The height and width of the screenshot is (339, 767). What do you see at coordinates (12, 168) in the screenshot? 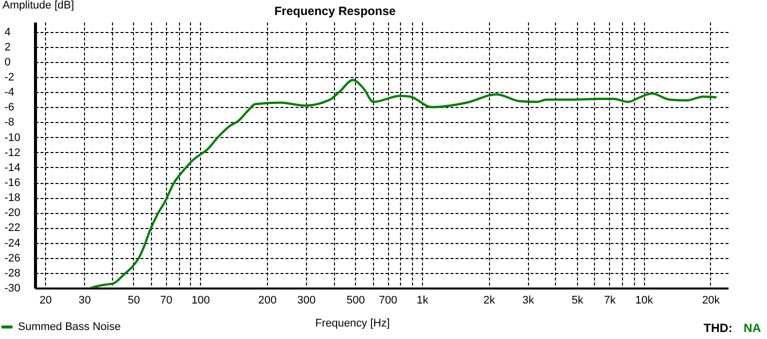
I see `y-tick-label: -14` at bounding box center [12, 168].